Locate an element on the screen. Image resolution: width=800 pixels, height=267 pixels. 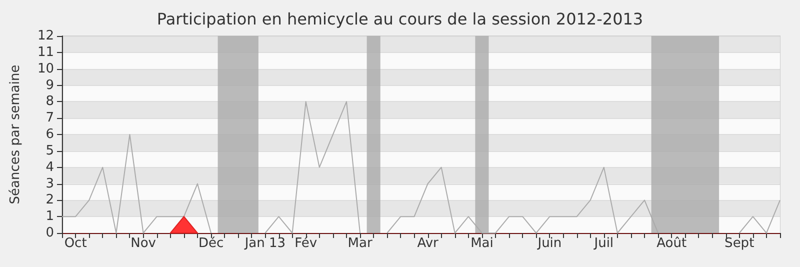
y-tick-label: 7 is located at coordinates (50, 118).